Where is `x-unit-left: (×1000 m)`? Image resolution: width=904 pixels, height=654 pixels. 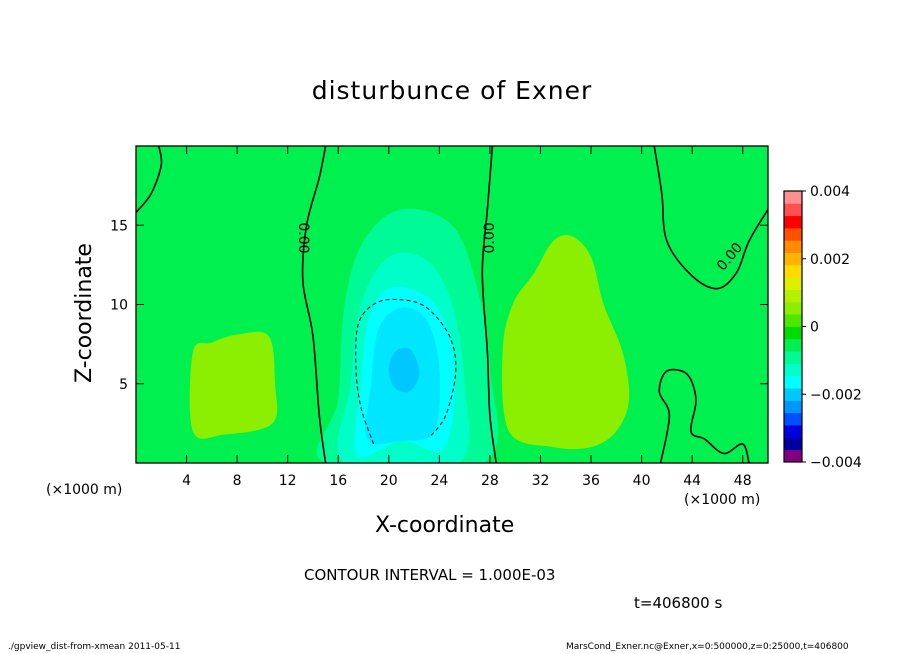 x-unit-left: (×1000 m) is located at coordinates (84, 490).